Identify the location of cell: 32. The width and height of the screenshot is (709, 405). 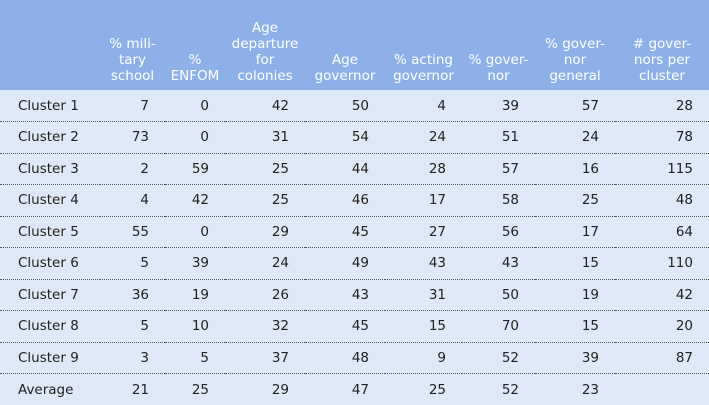
(265, 326).